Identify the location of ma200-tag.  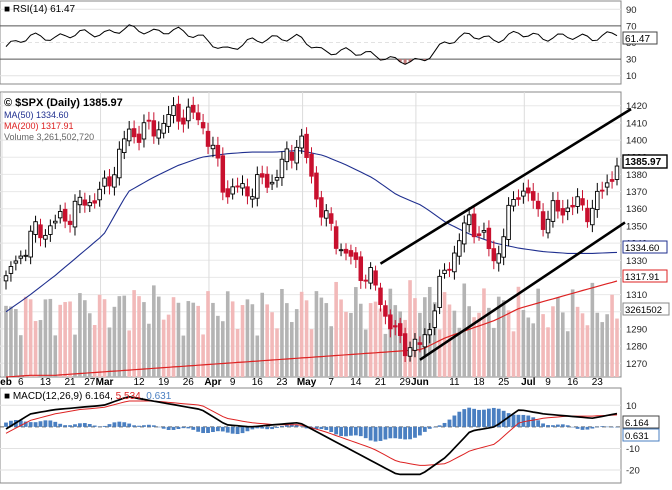
(645, 276).